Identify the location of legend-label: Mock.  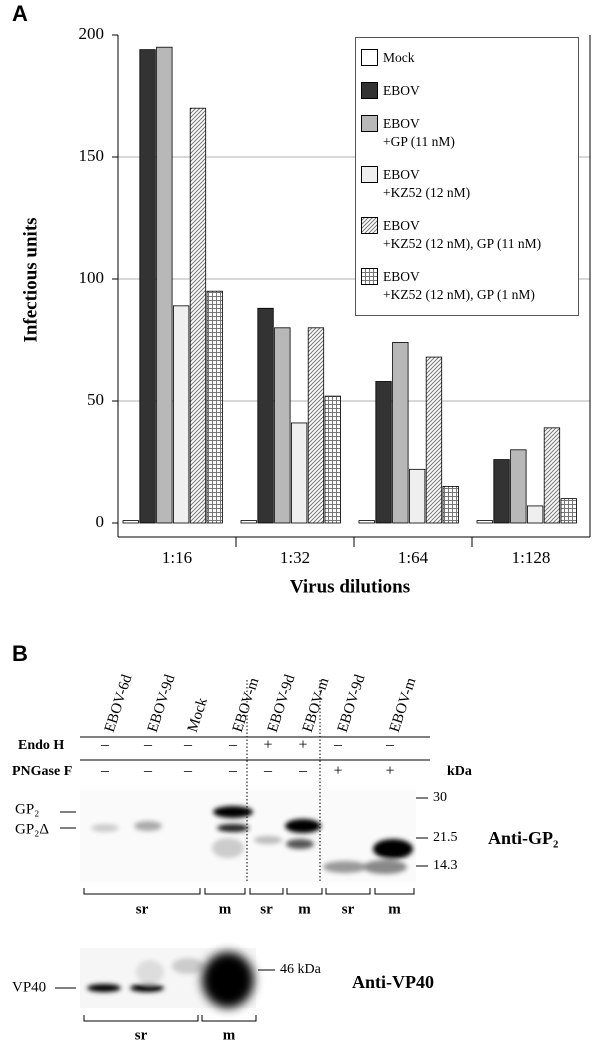
(399, 58).